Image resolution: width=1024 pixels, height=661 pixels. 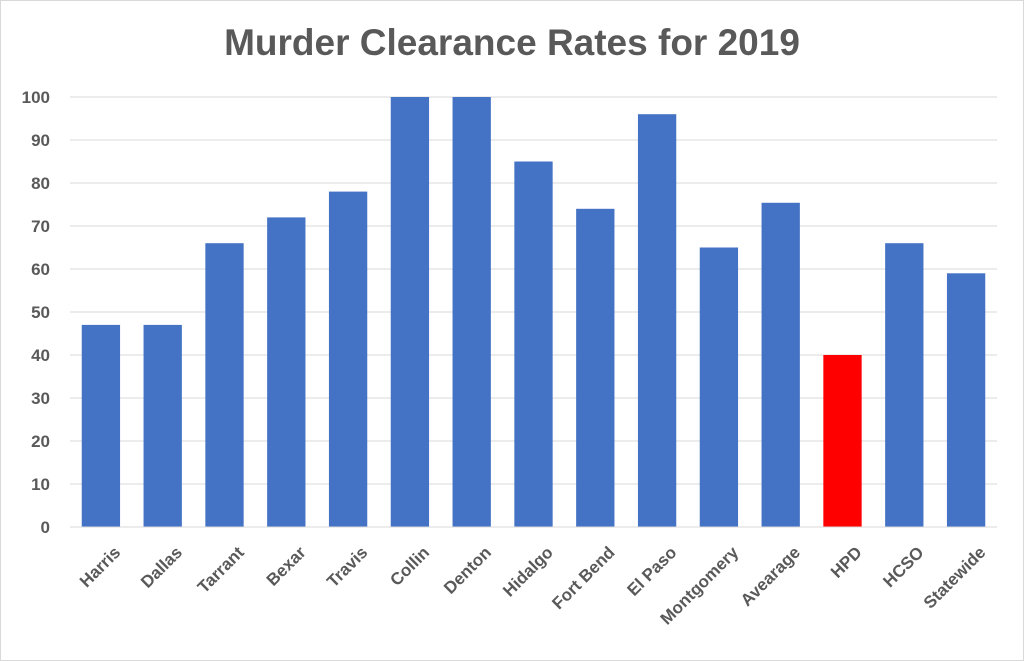 What do you see at coordinates (842, 441) in the screenshot?
I see `bar-hpd` at bounding box center [842, 441].